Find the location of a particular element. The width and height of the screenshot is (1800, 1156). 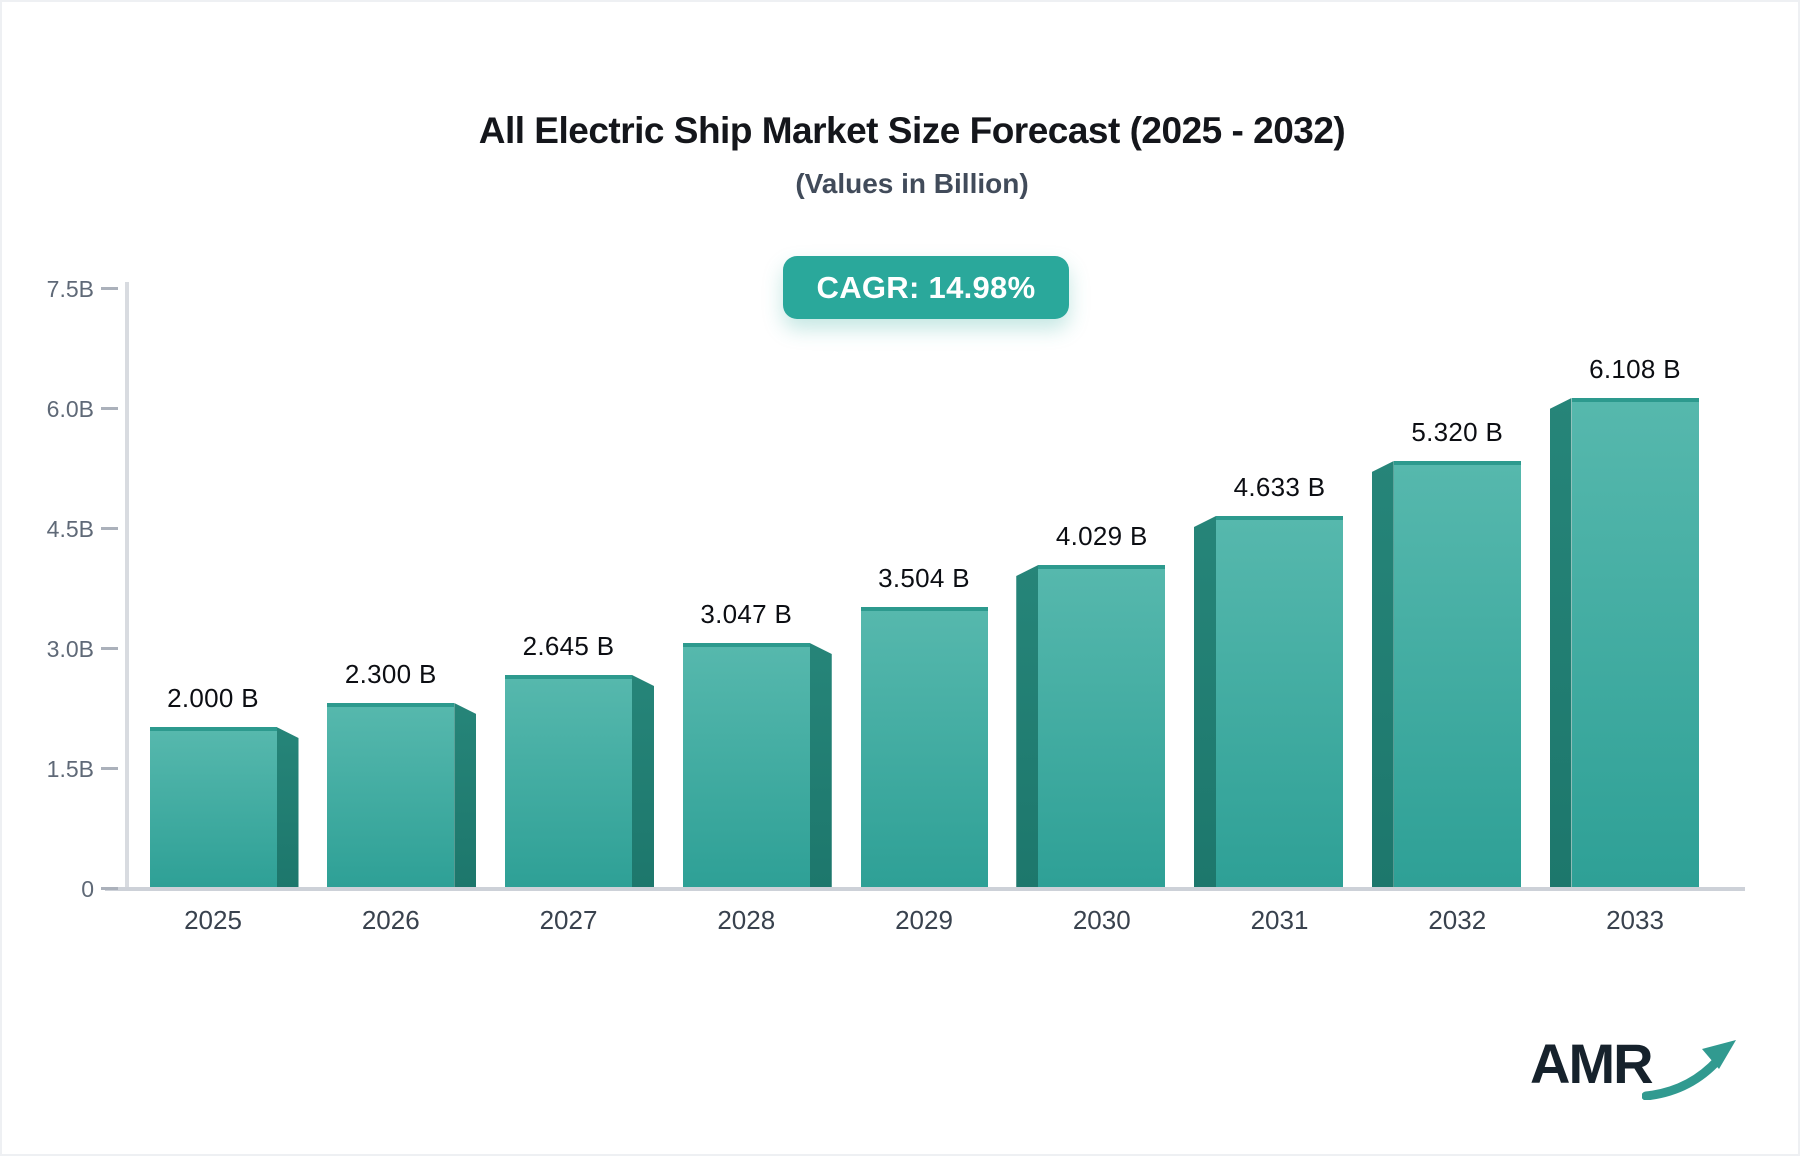

bar-value-label: 2.000 B is located at coordinates (213, 698).